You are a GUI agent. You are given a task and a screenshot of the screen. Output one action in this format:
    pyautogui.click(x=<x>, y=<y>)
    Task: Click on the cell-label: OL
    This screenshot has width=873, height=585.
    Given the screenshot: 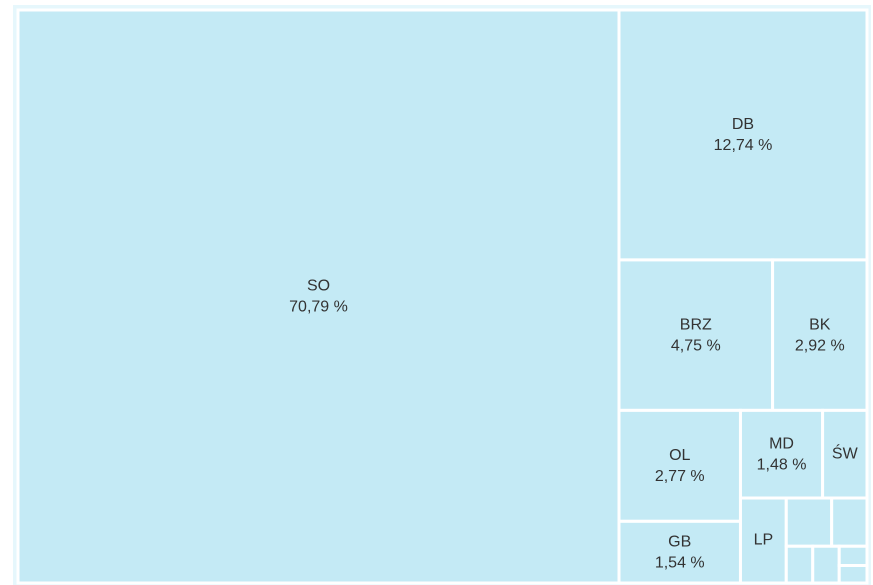 What is the action you would take?
    pyautogui.click(x=679, y=455)
    